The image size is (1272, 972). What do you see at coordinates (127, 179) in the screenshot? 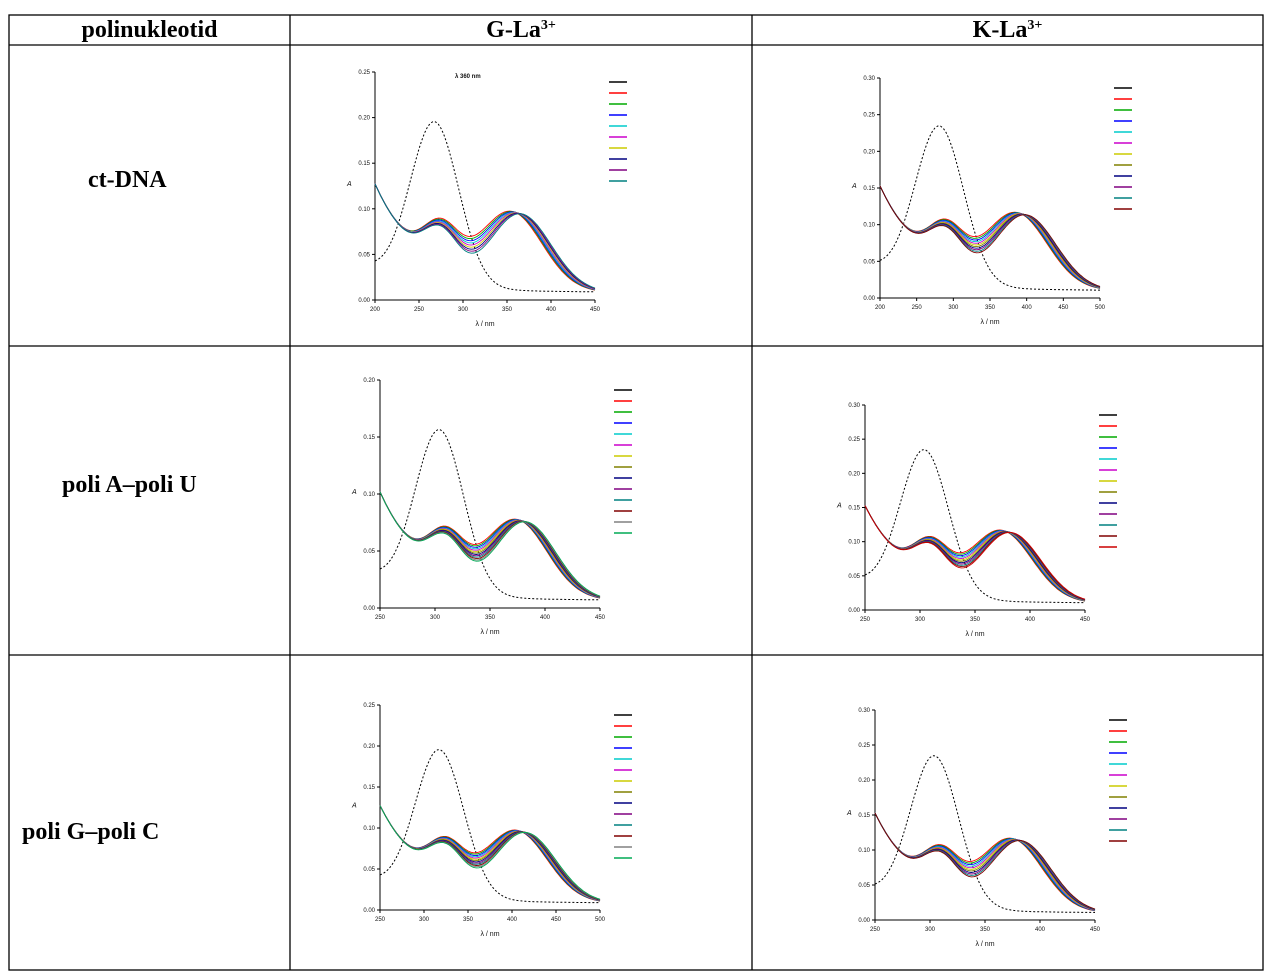
I see `row-label-ct-dna: ct-DNA` at bounding box center [127, 179].